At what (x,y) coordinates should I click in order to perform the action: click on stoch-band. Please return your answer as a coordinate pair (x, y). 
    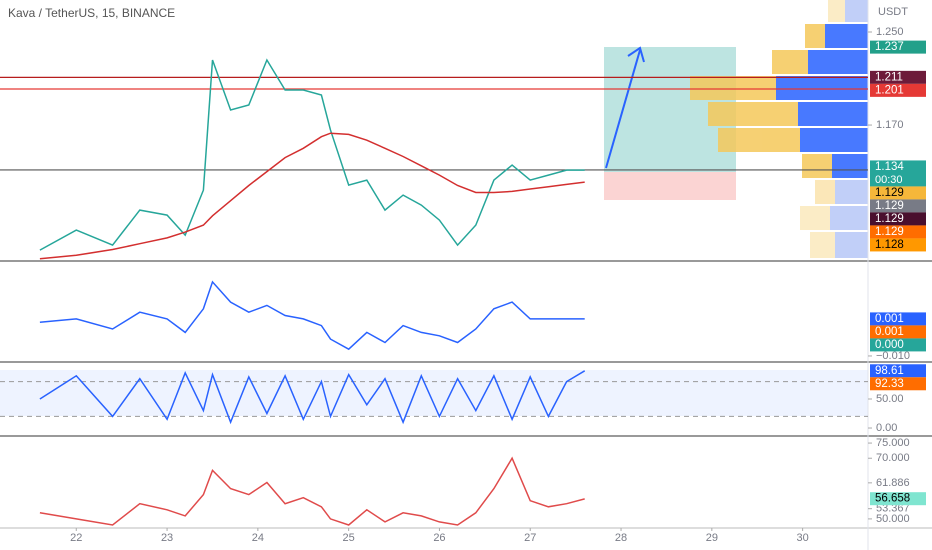
    Looking at the image, I should click on (434, 393).